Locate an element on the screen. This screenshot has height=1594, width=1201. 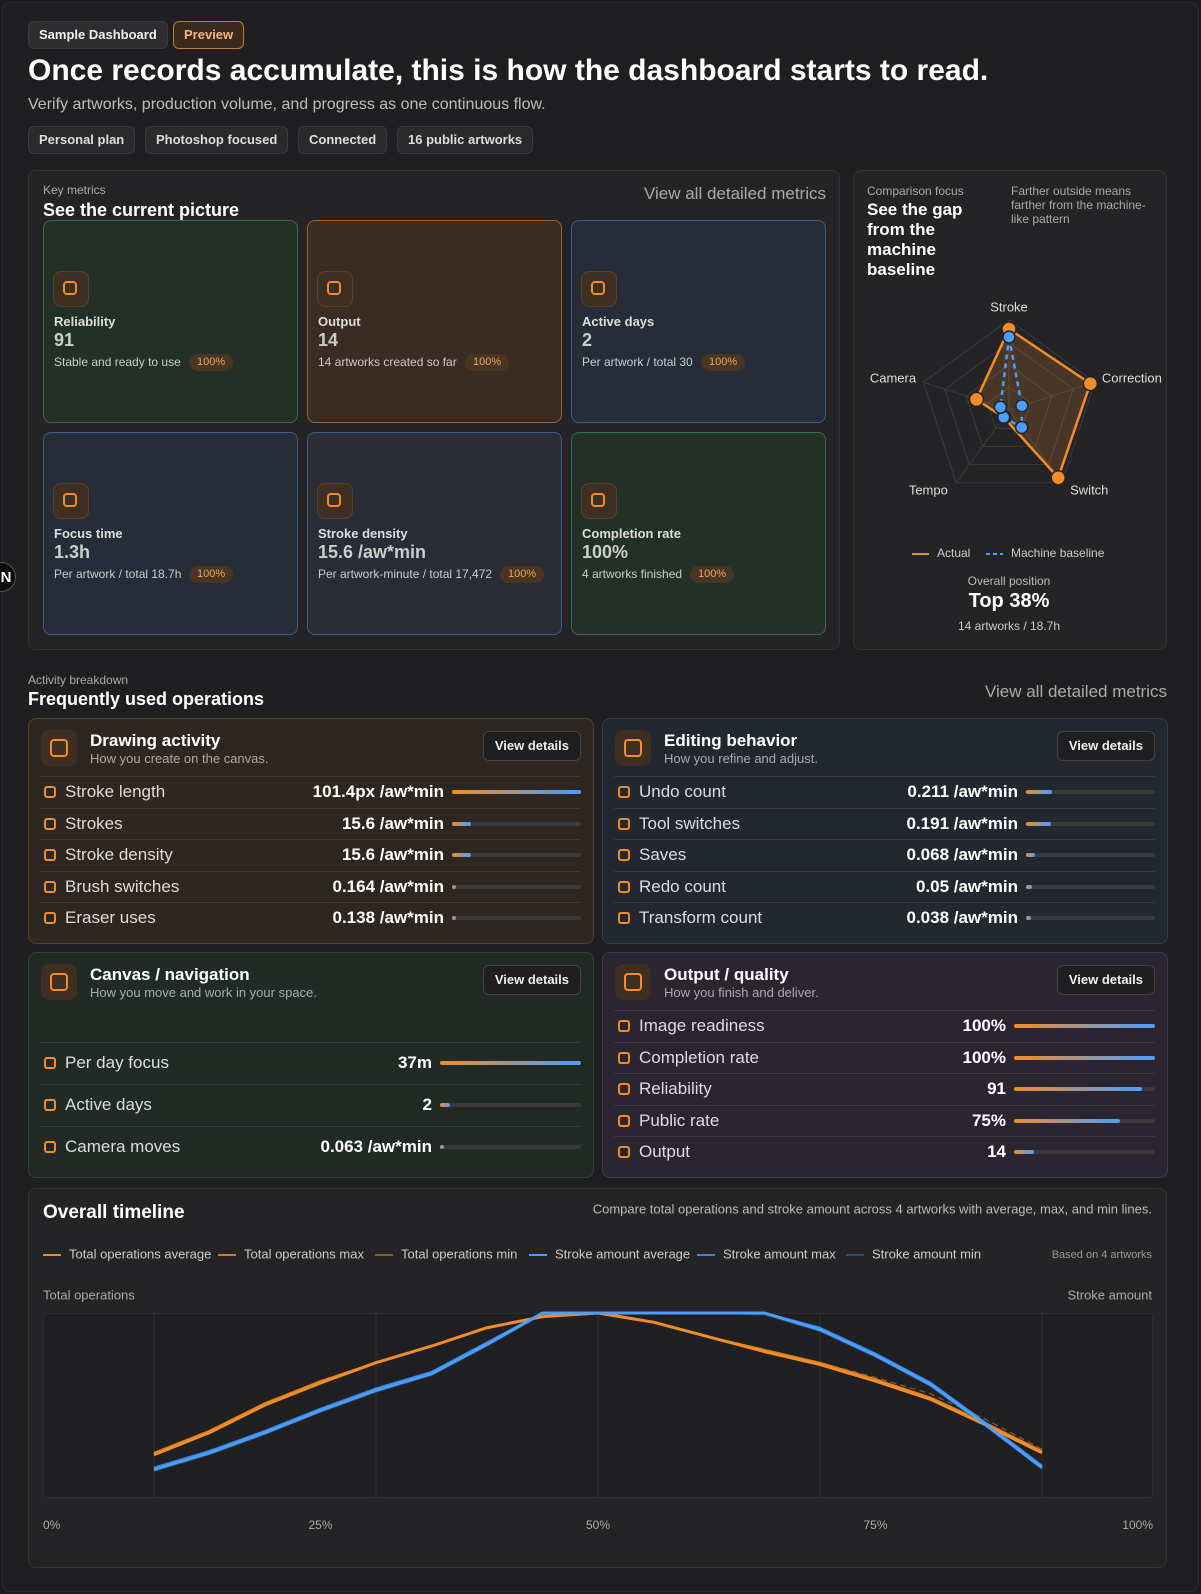
radar-axis-label: Switch is located at coordinates (1089, 489).